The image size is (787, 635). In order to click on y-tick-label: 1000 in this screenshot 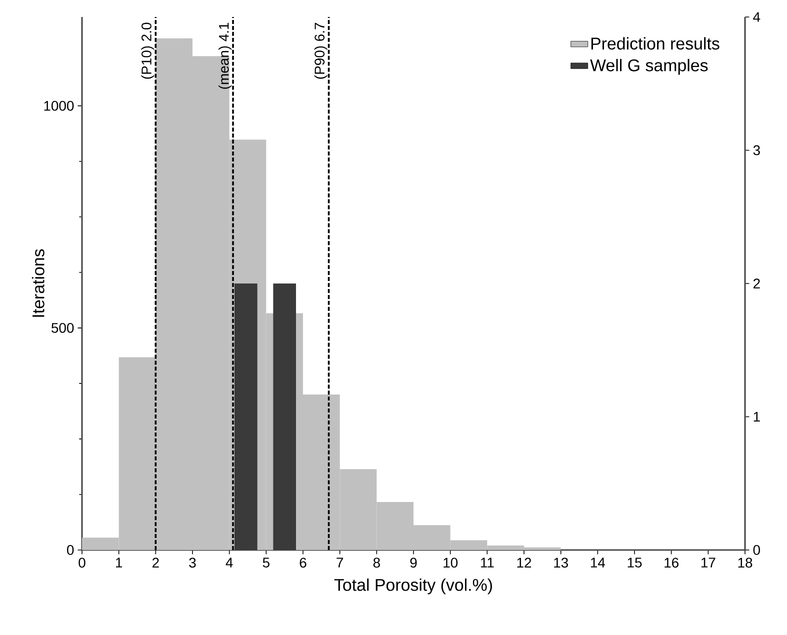, I will do `click(59, 105)`.